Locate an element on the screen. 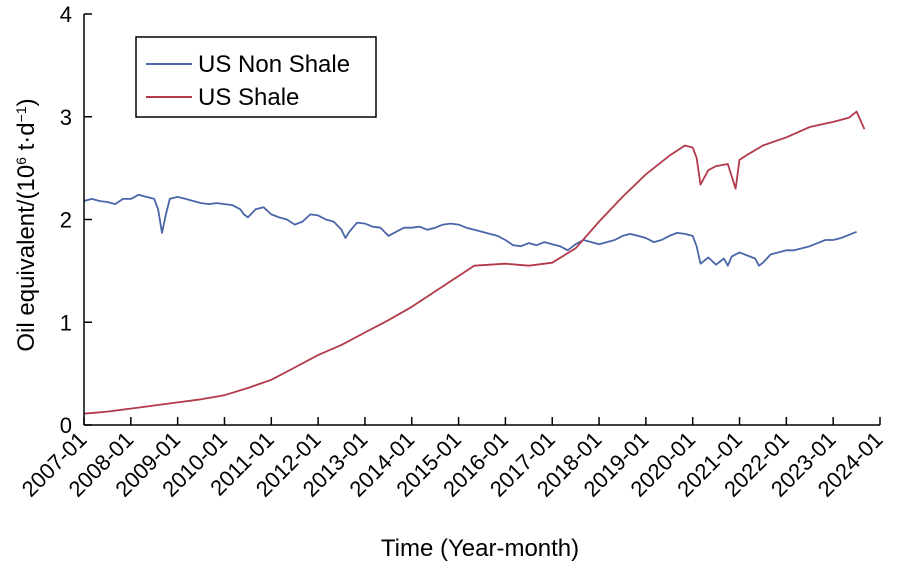 This screenshot has width=900, height=568. y-tick-label: 3 is located at coordinates (66, 117).